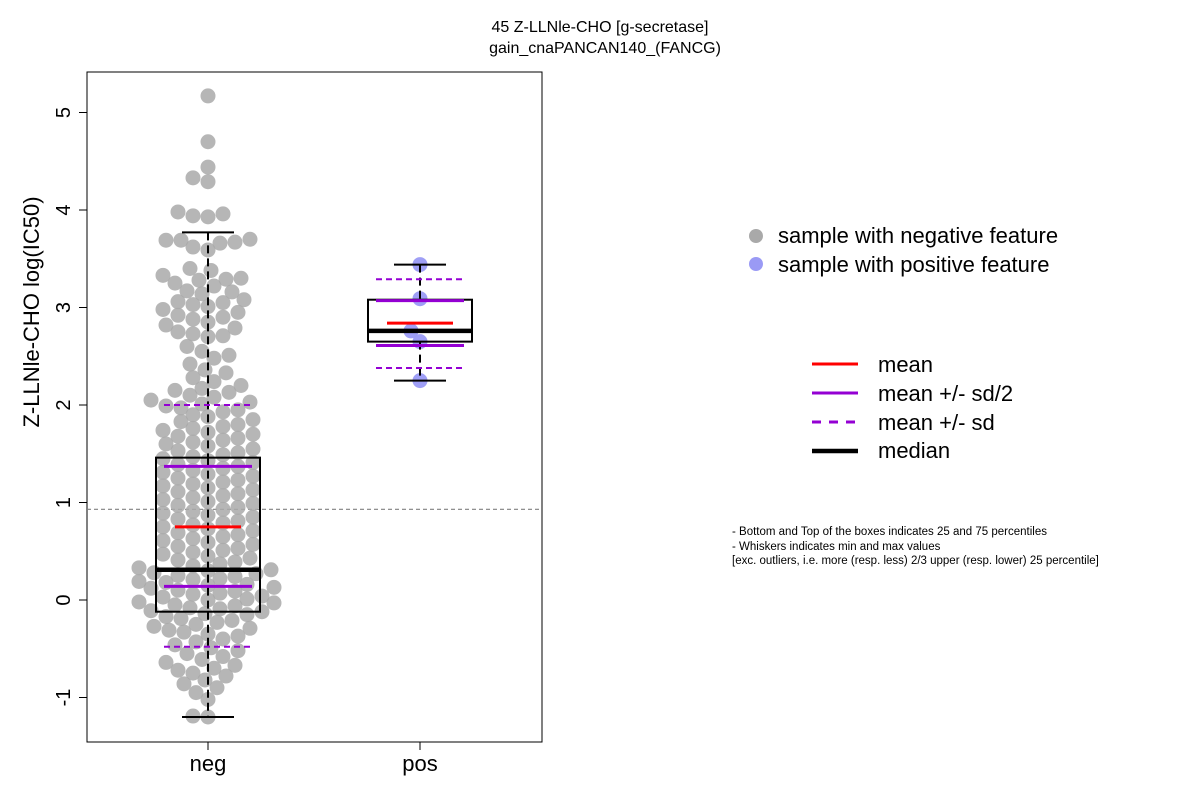 This screenshot has width=1200, height=800. Describe the element at coordinates (64, 599) in the screenshot. I see `y-tick-label: 0` at that location.